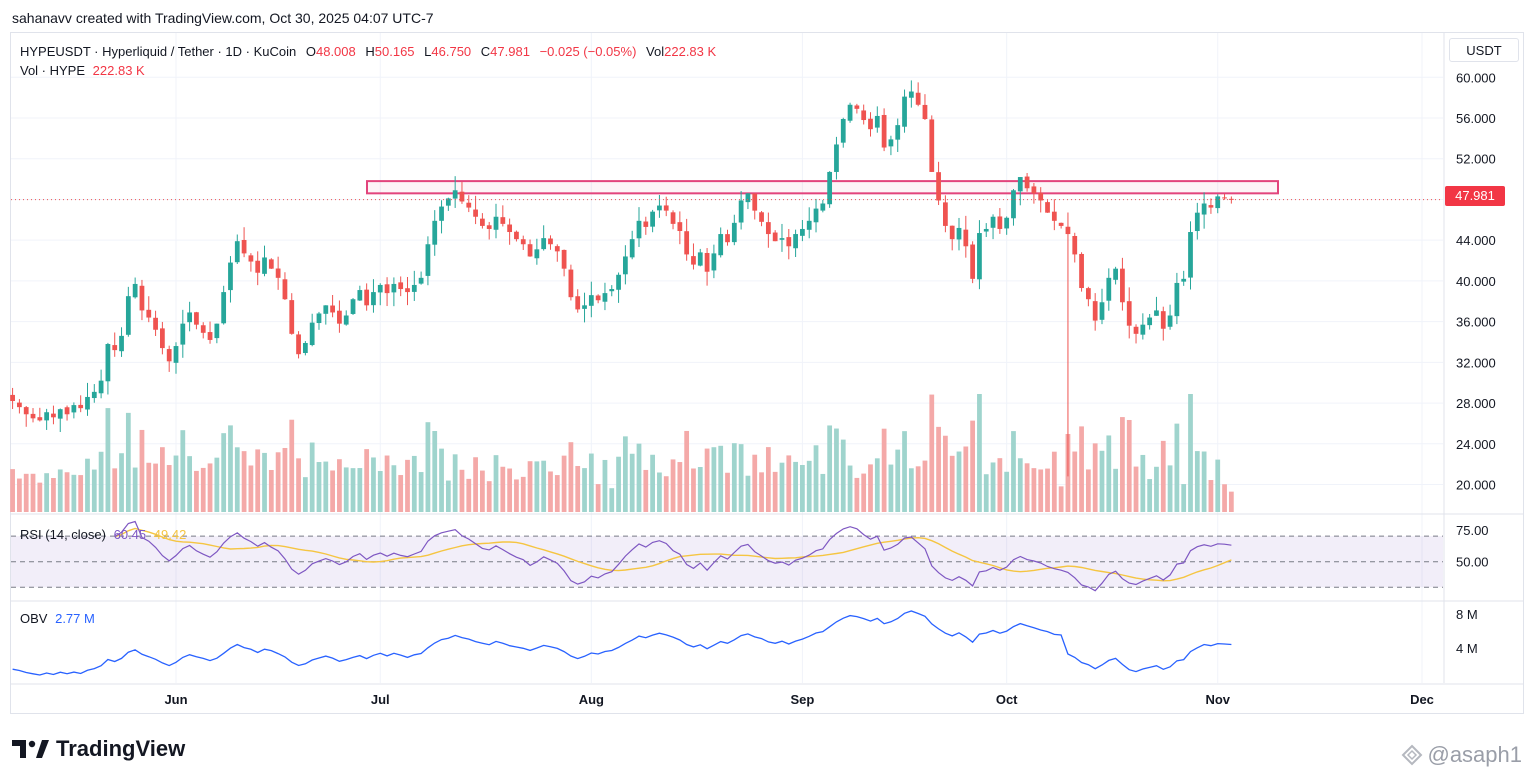 The image size is (1536, 782). I want to click on volume-indicator-label: Vol · HYPE, so click(53, 70).